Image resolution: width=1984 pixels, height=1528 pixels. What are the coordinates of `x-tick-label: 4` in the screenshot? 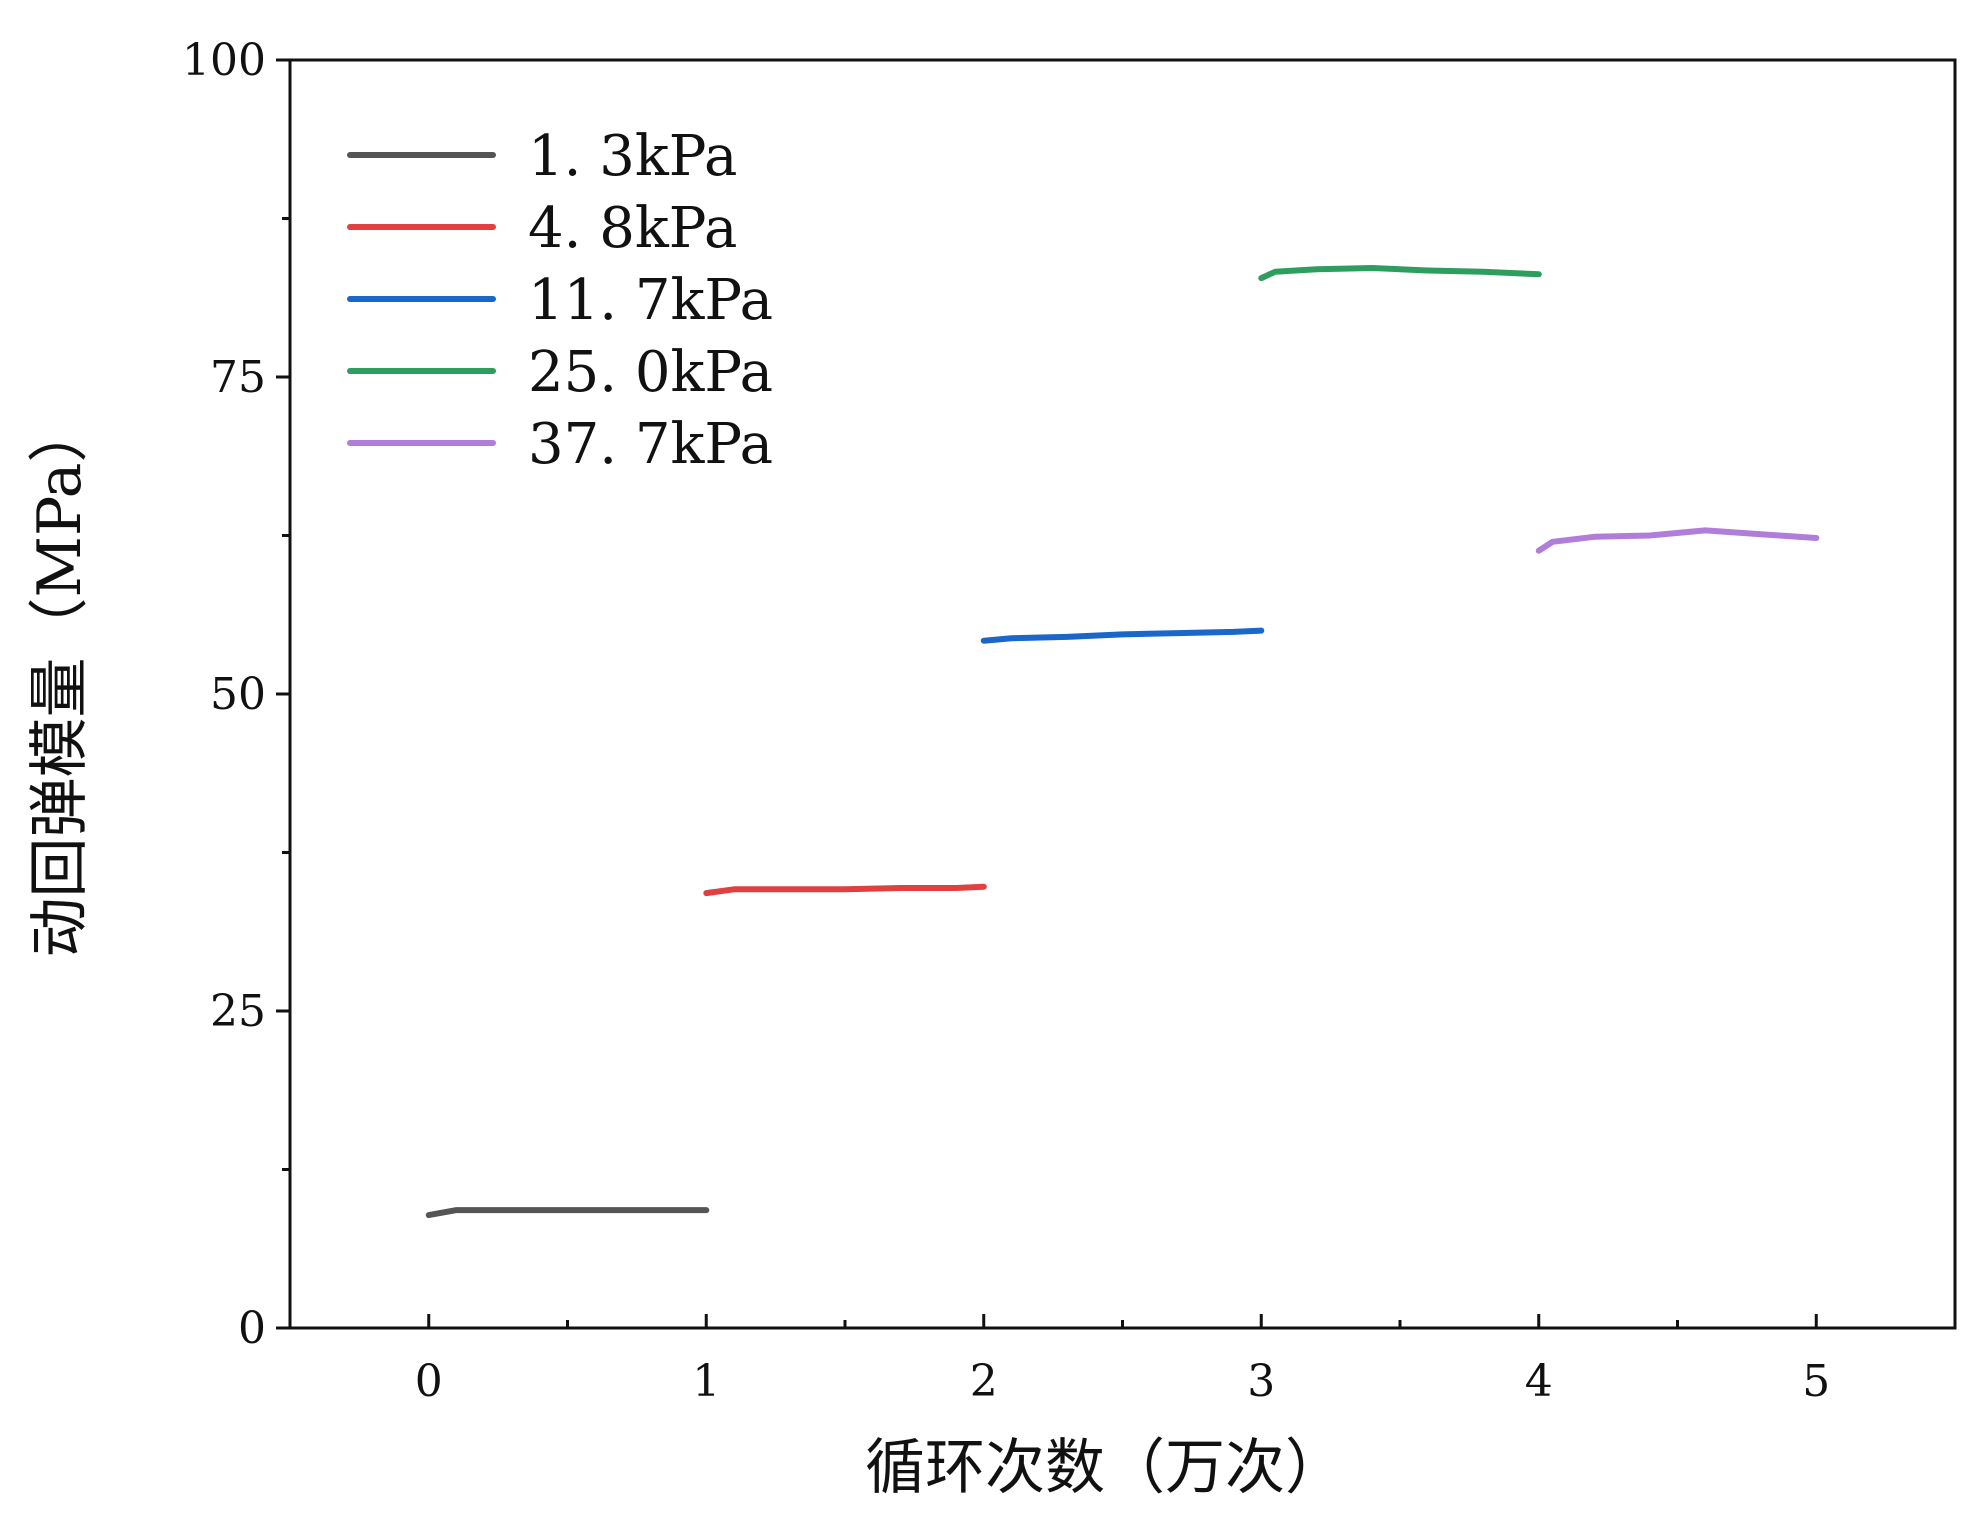 It's located at (1539, 1381).